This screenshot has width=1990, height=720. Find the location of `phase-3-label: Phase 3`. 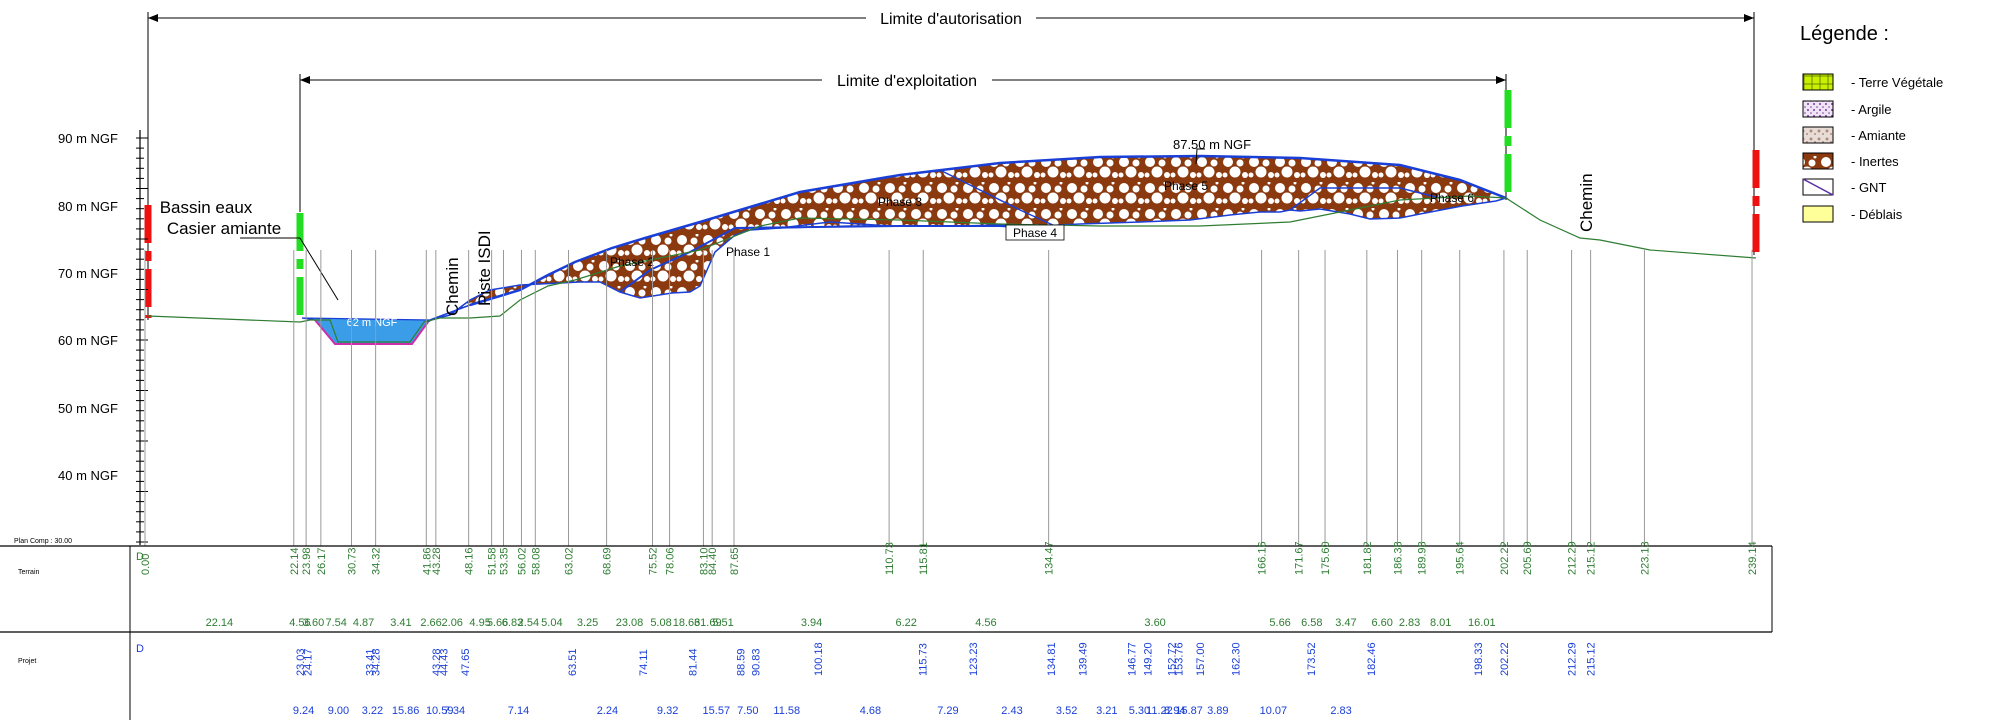

phase-3-label: Phase 3 is located at coordinates (900, 202).